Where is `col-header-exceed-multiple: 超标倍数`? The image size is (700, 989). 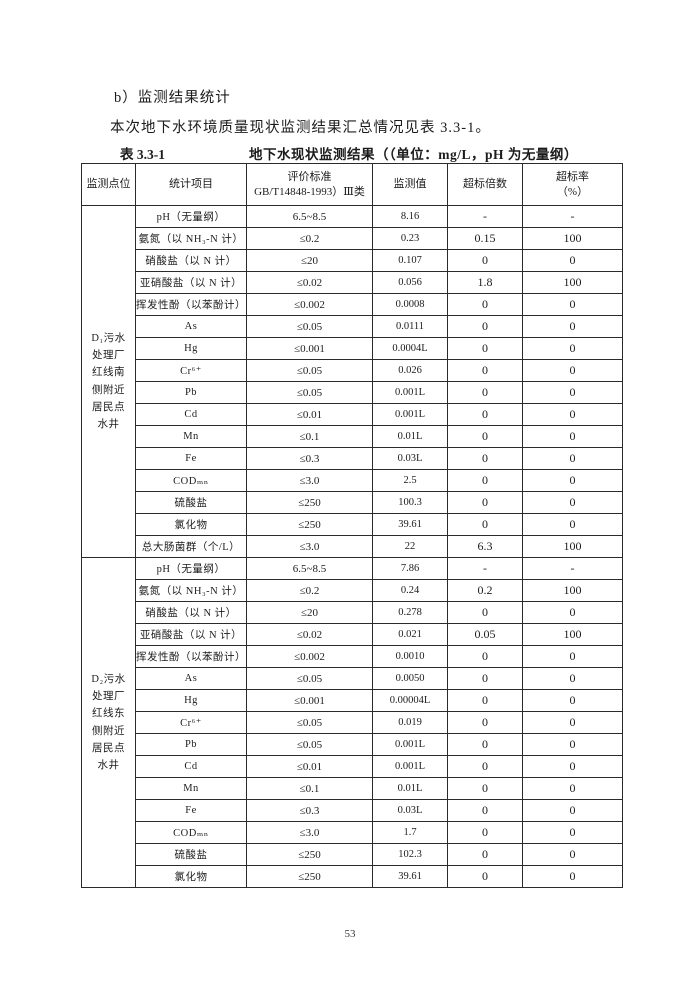
col-header-exceed-multiple: 超标倍数 is located at coordinates (485, 184).